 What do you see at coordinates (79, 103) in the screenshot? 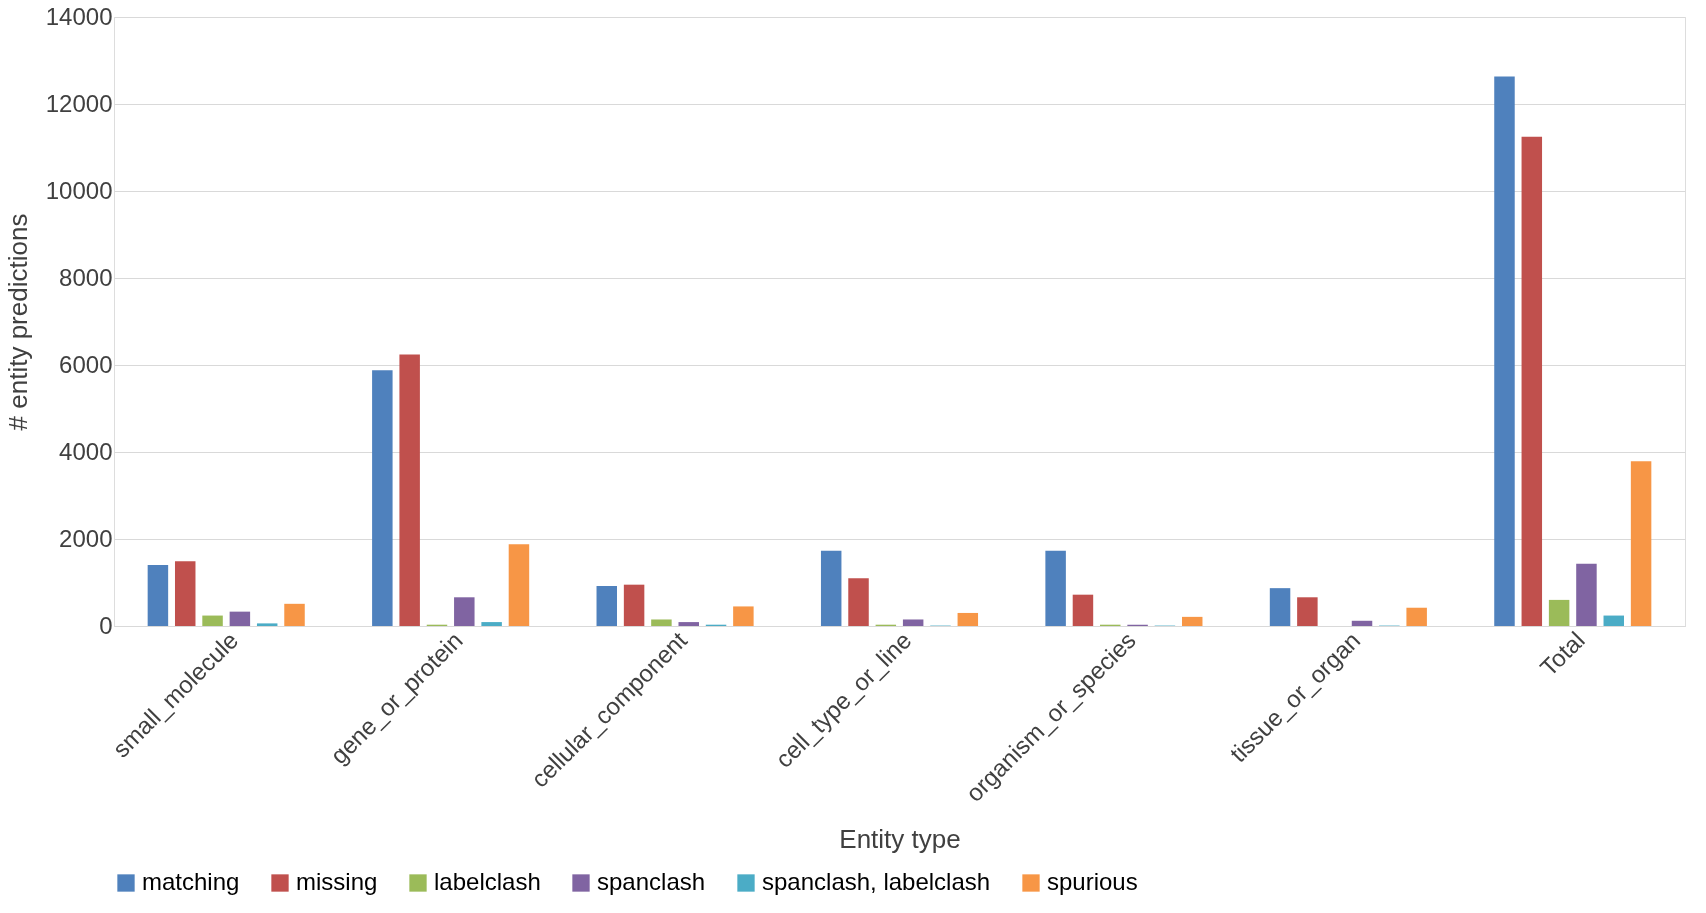
I see `y-tick-label: 12000` at bounding box center [79, 103].